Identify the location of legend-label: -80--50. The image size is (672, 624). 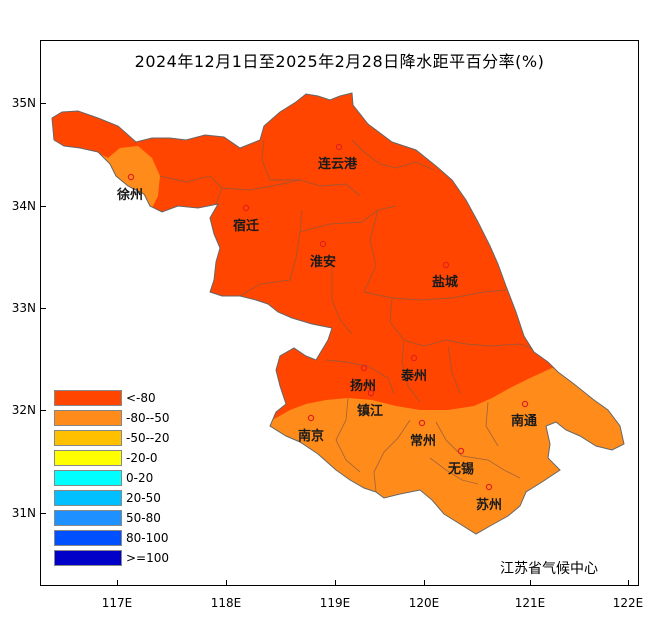
(148, 418).